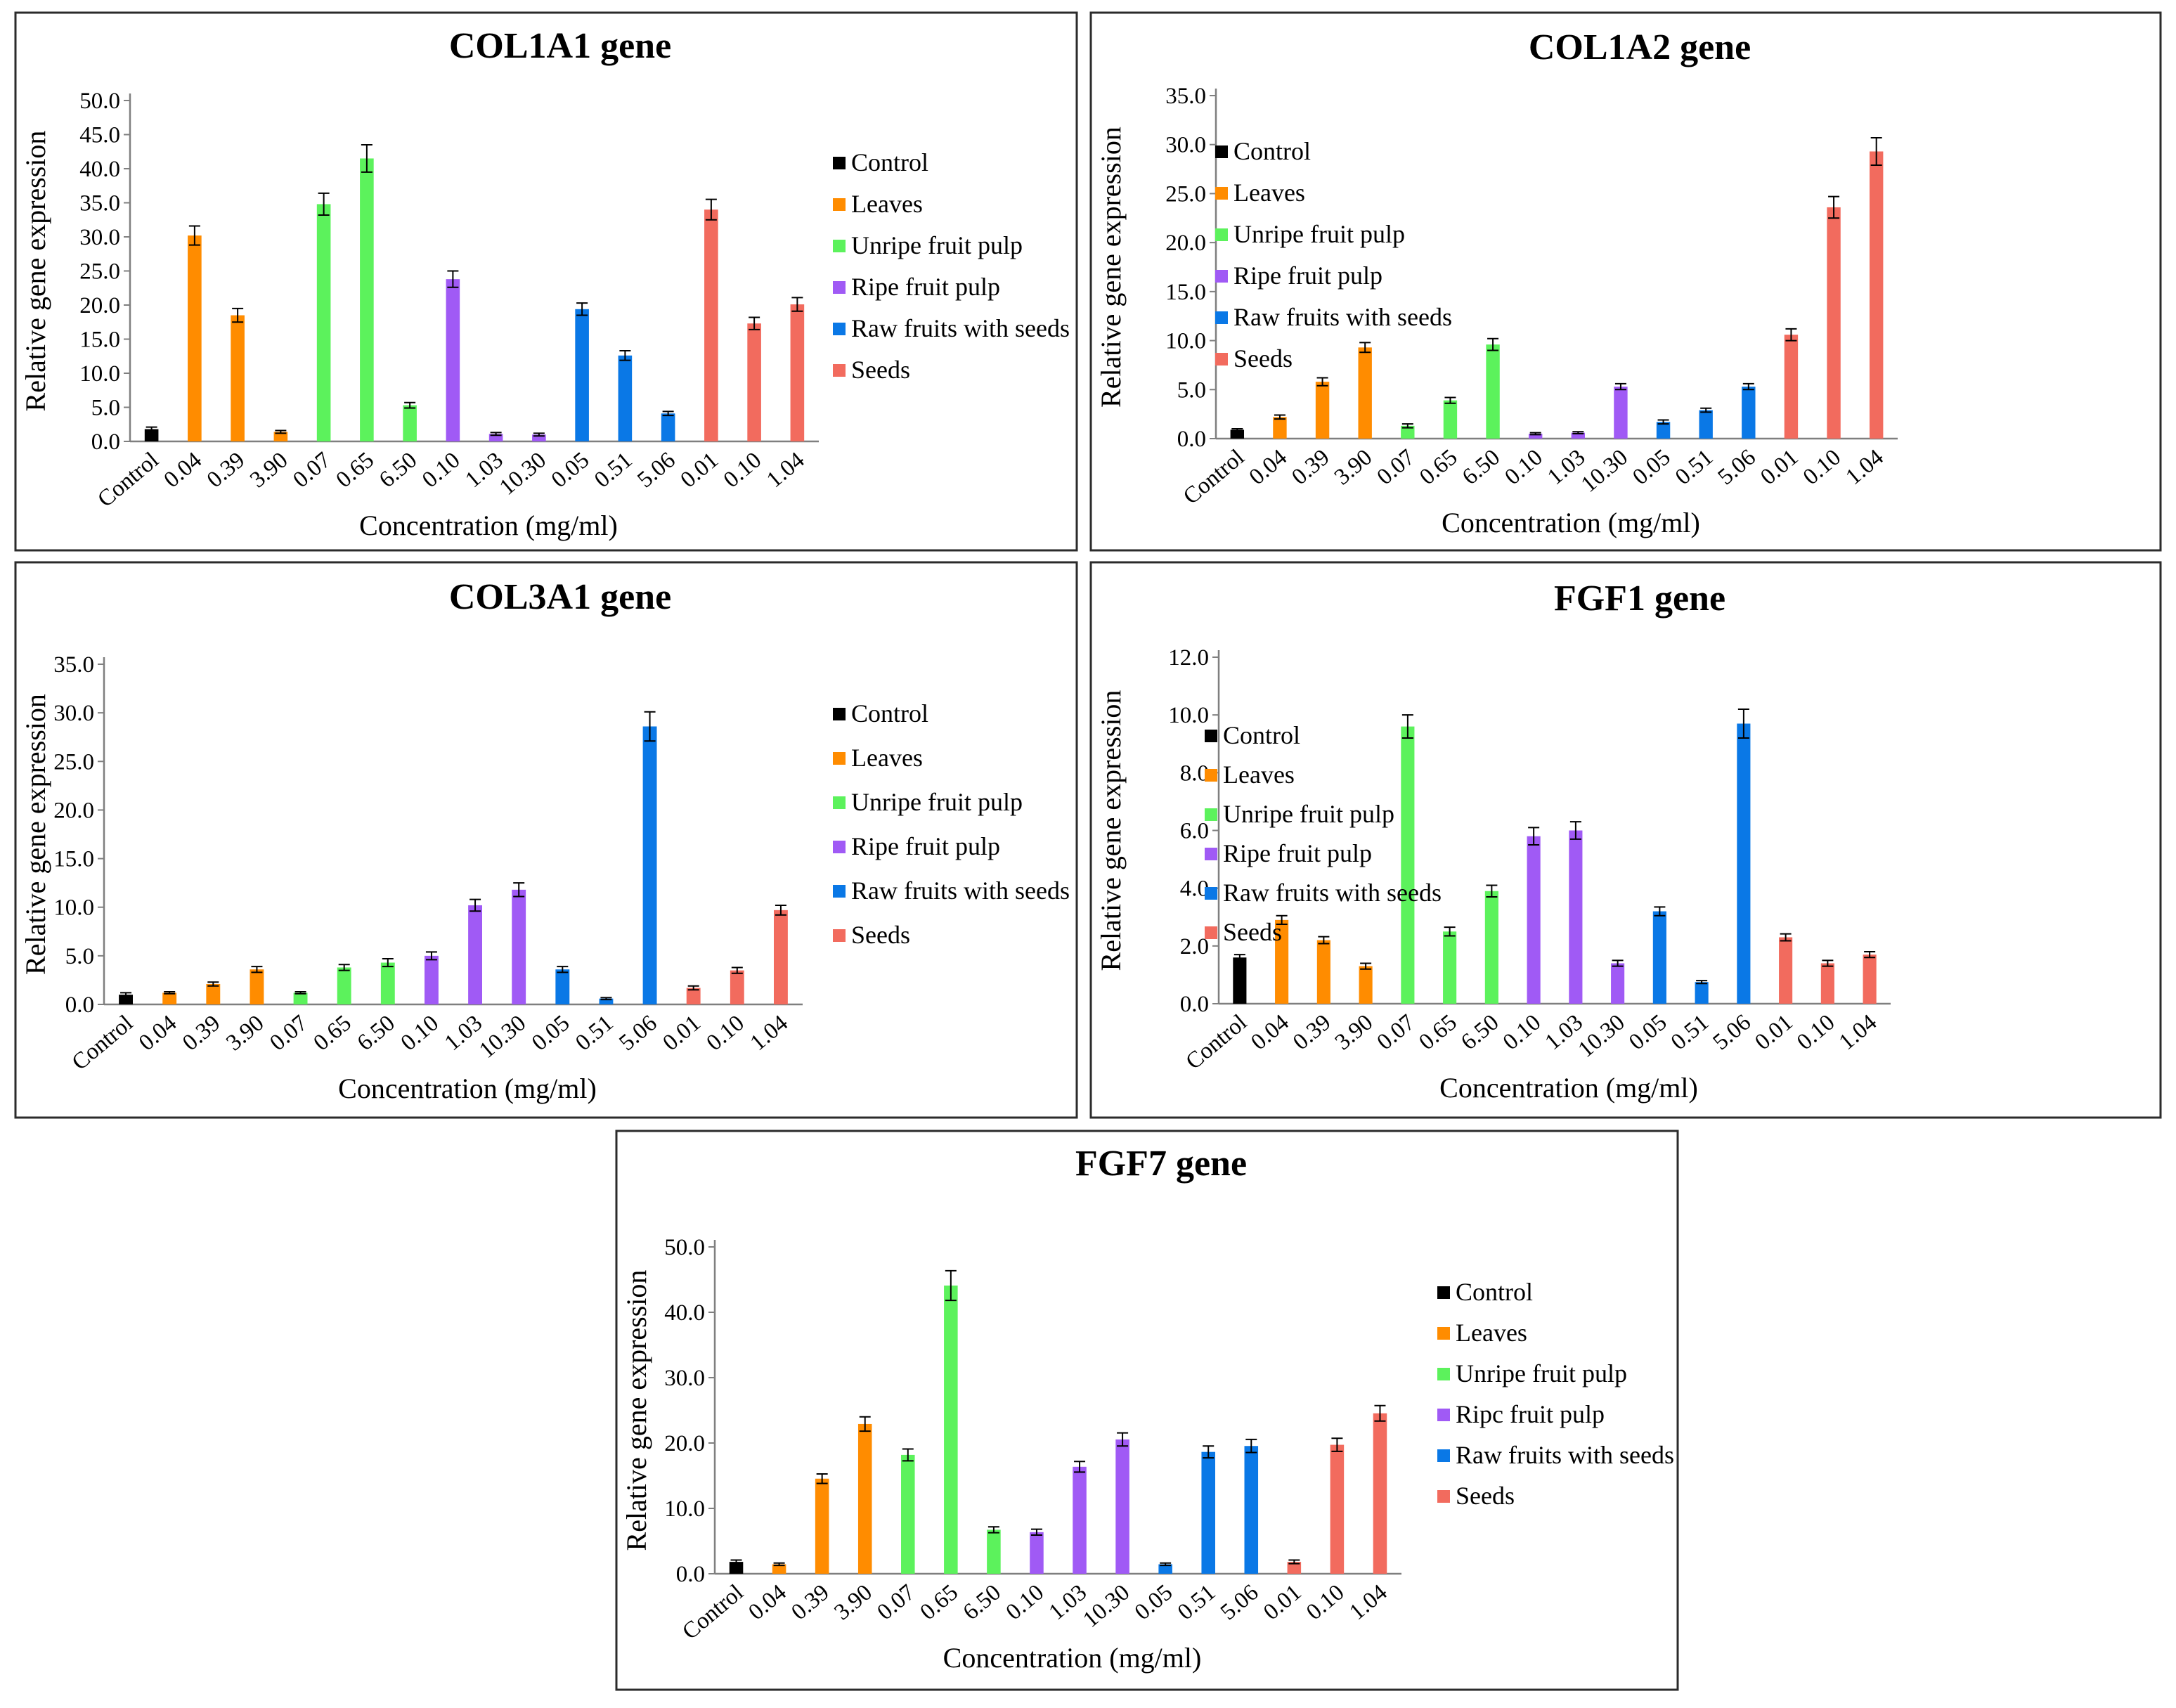  I want to click on chart-title: COL1A1 gene, so click(560, 46).